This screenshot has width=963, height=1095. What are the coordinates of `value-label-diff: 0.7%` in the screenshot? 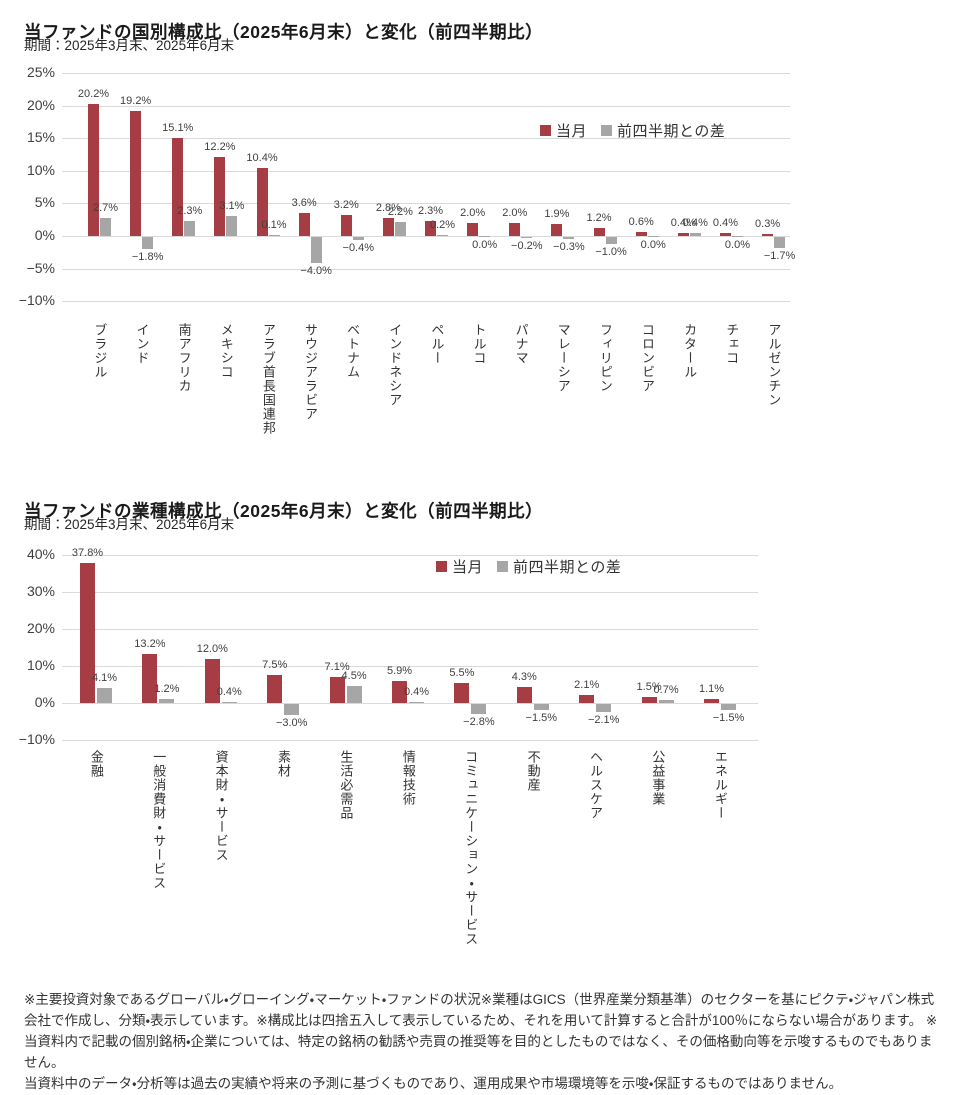 It's located at (666, 690).